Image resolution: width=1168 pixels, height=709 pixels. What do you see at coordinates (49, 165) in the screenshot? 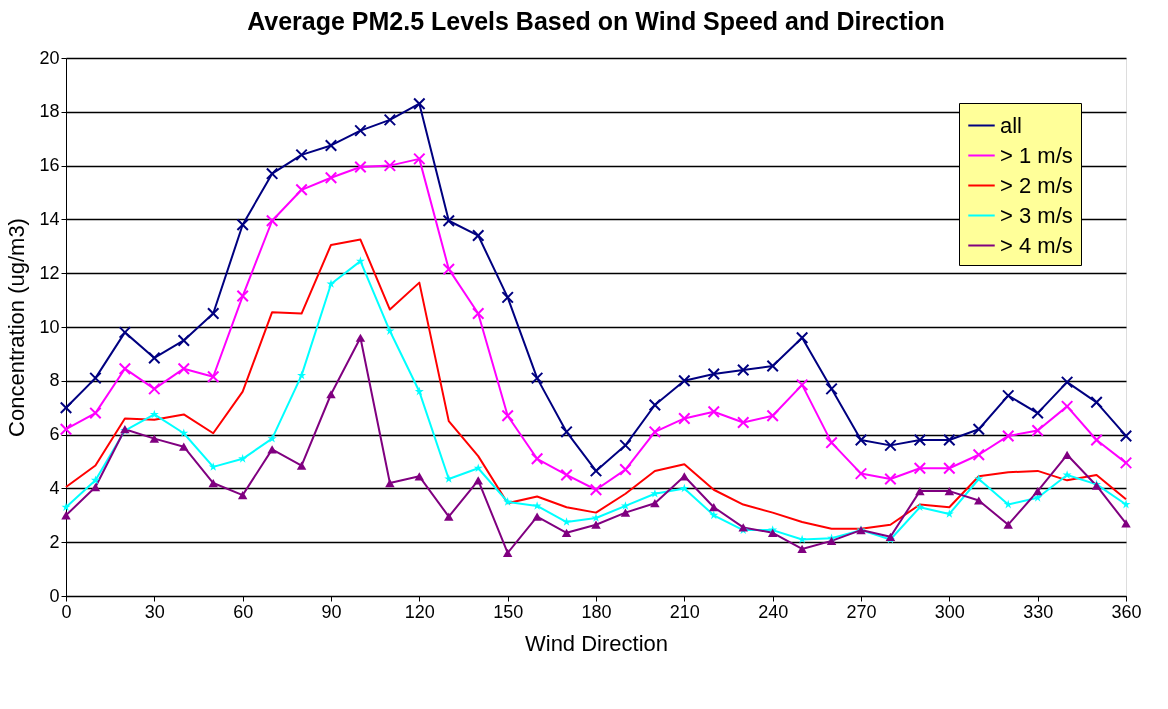
I see `y-tick-label: 16` at bounding box center [49, 165].